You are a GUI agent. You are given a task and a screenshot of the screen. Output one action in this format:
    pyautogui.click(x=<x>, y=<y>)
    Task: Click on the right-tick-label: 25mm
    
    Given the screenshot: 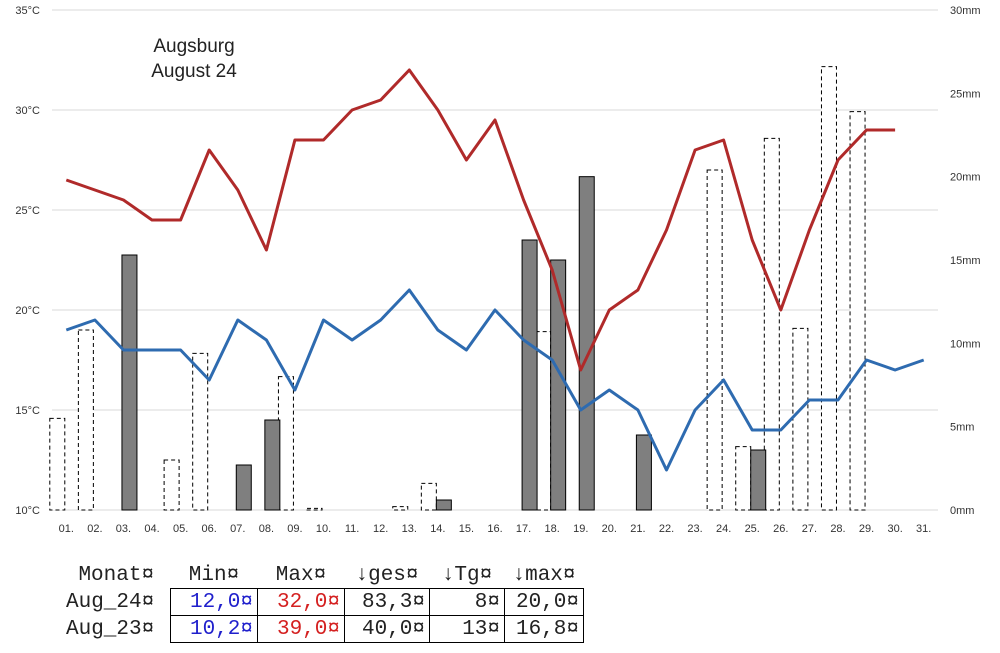 What is the action you would take?
    pyautogui.click(x=965, y=94)
    